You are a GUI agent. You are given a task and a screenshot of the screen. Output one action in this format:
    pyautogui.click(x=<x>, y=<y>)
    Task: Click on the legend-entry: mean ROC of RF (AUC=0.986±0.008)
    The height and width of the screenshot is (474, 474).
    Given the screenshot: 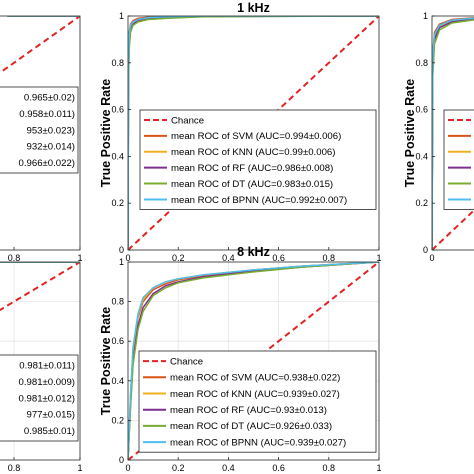 What is the action you would take?
    pyautogui.click(x=252, y=168)
    